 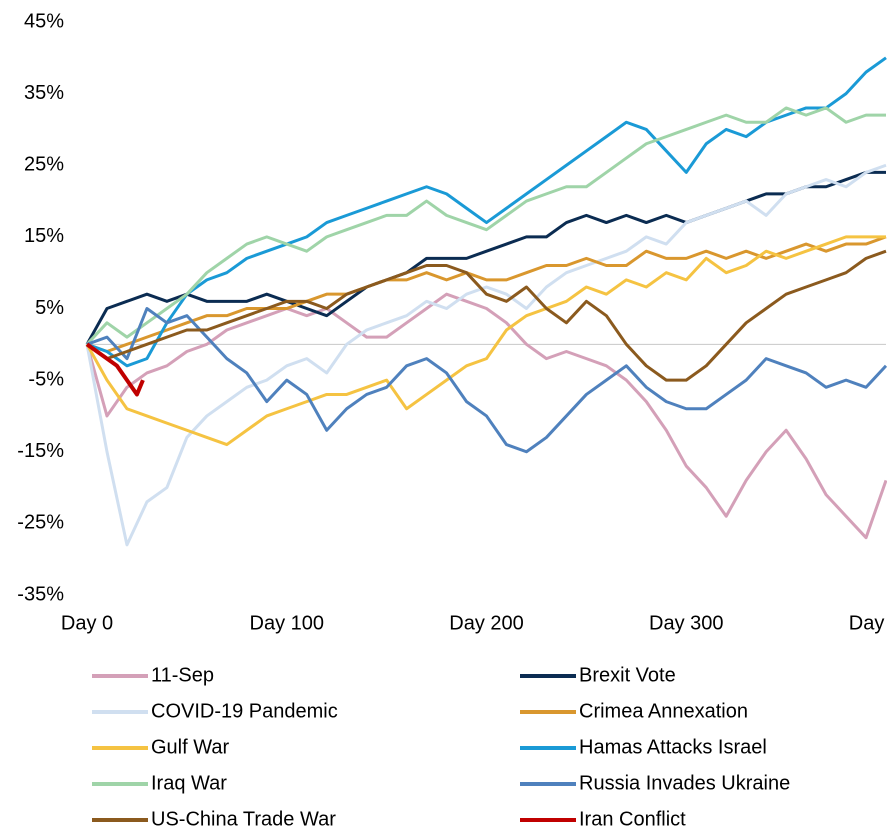 I want to click on x-tick-label: Day 300, so click(x=686, y=623).